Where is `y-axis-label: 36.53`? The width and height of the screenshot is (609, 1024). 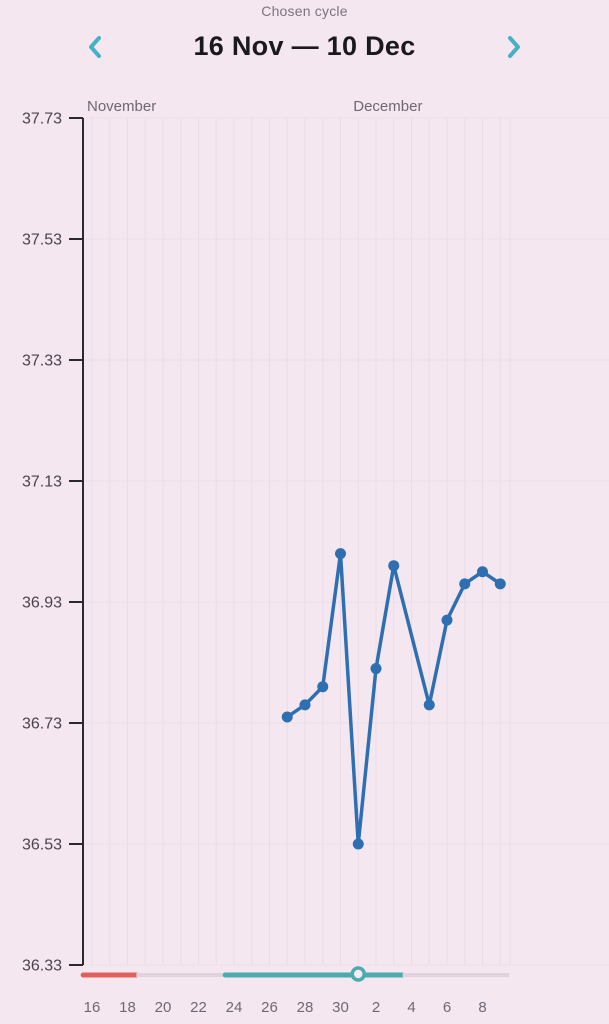 y-axis-label: 36.53 is located at coordinates (42, 845).